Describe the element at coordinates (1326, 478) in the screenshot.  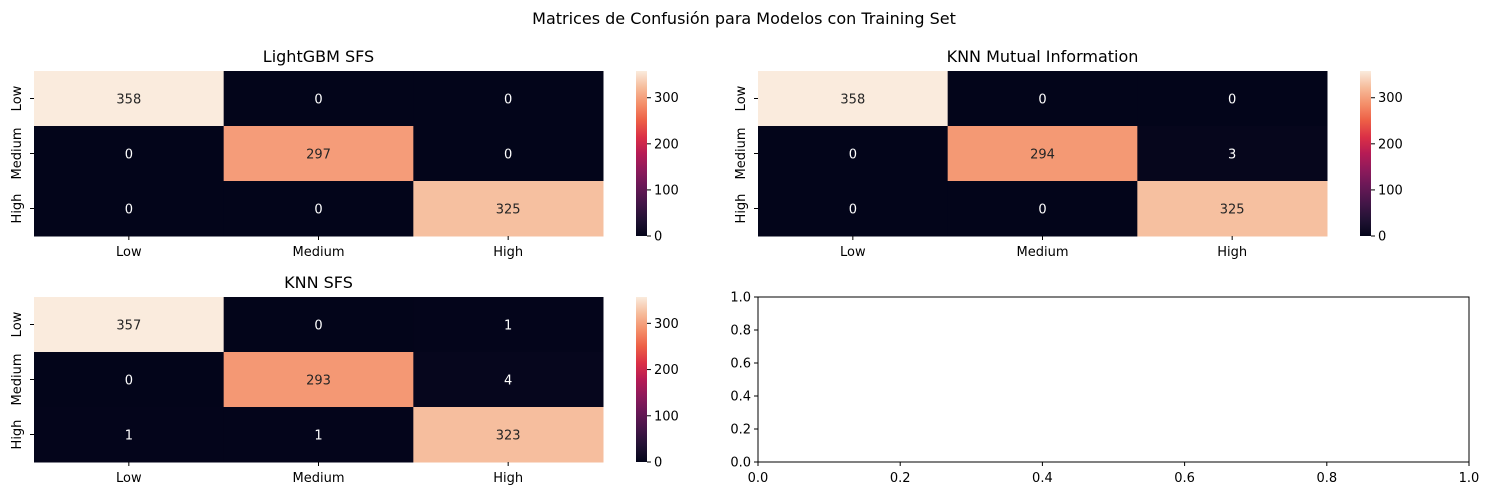
I see `x-tick-label: 0.8` at that location.